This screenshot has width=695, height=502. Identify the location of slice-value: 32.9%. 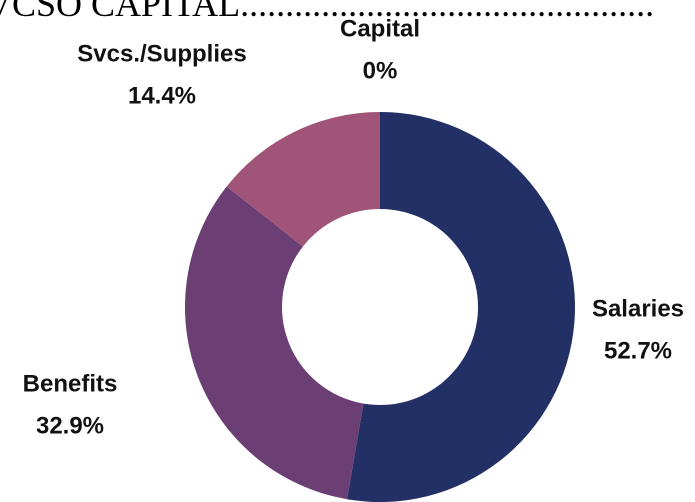
(70, 425).